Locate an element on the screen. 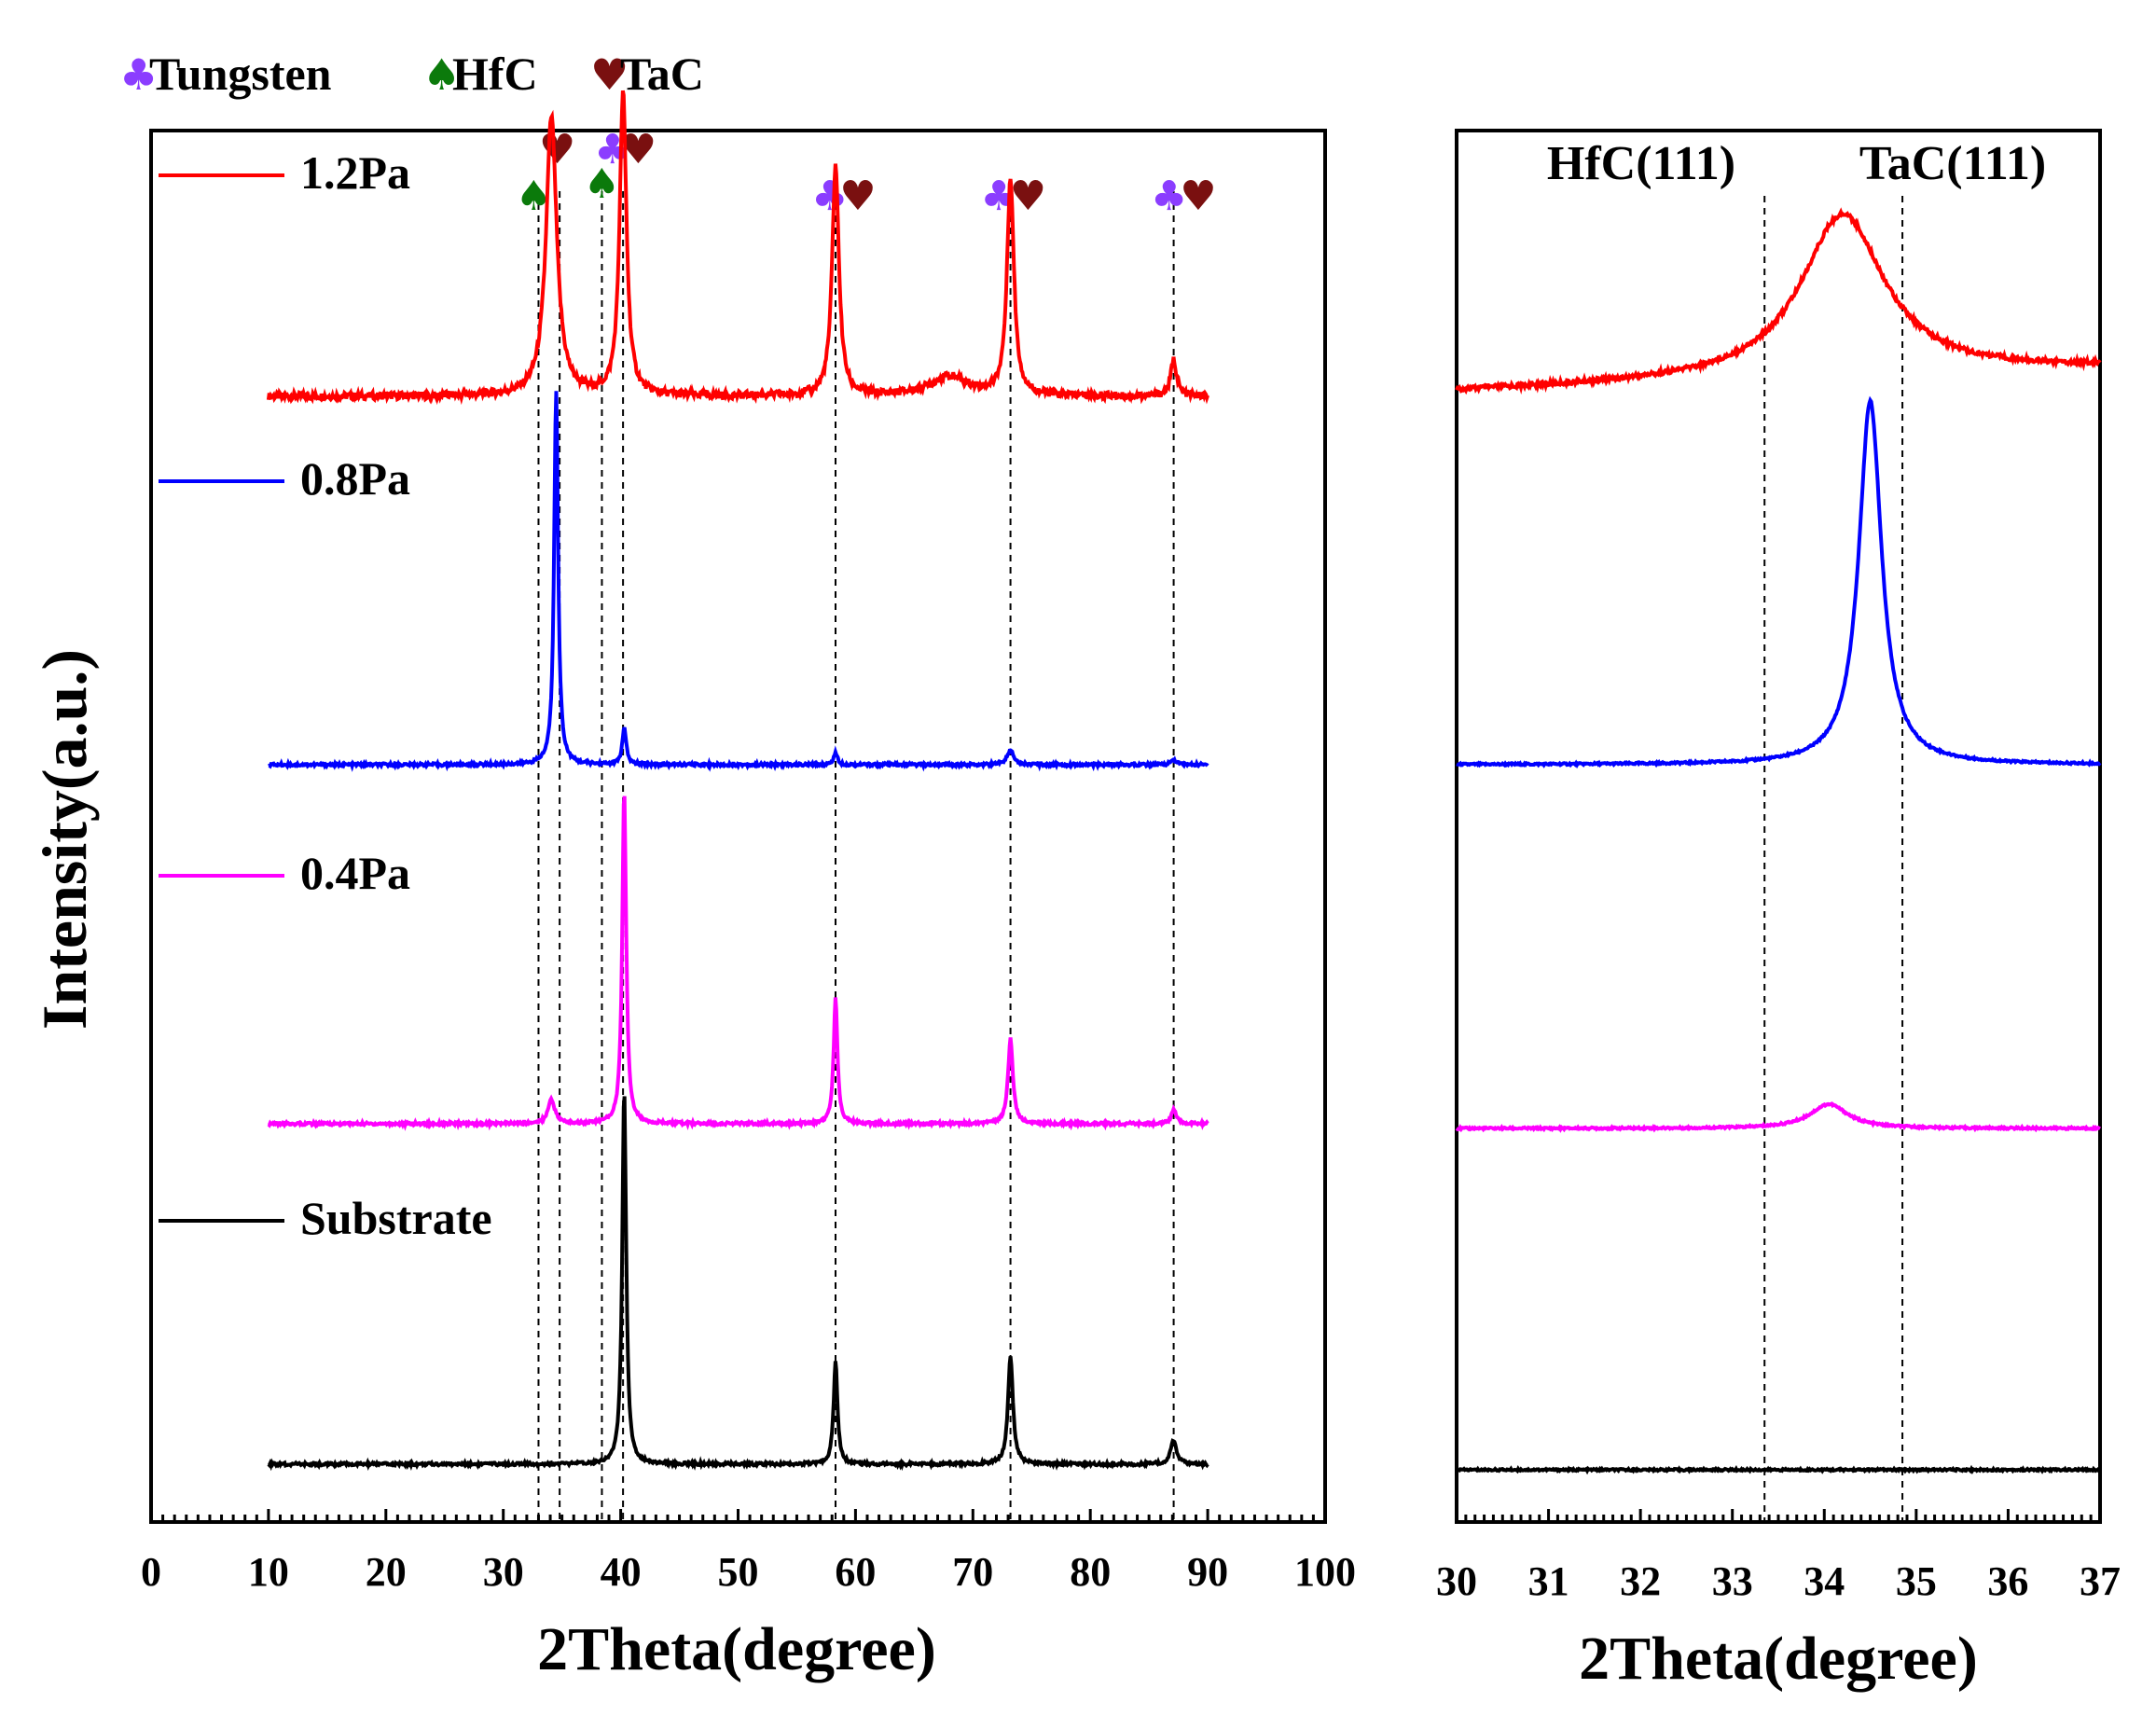  annotation-hfc111: HfC(111) is located at coordinates (1641, 163).